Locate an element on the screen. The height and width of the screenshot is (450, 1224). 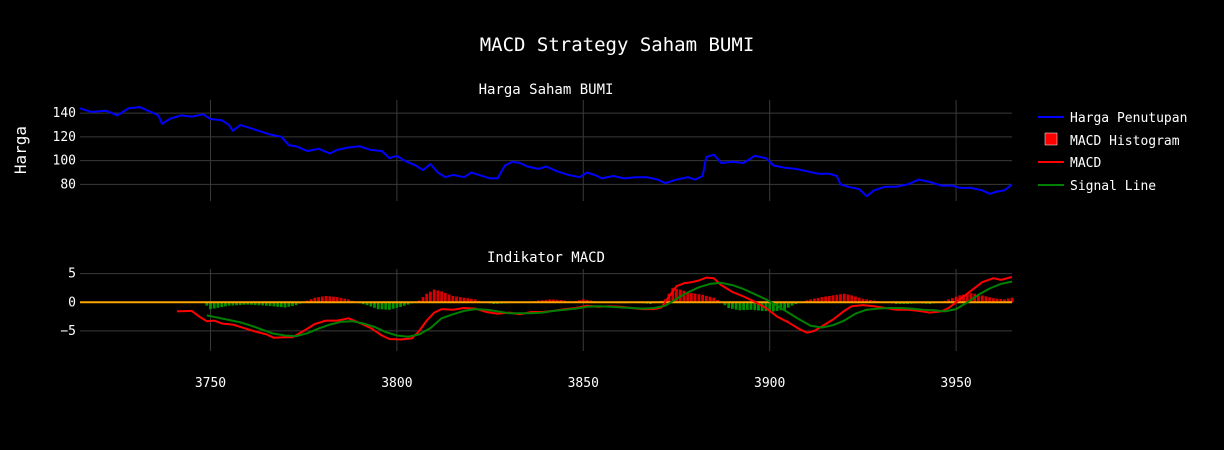
macd-line-signal-line is located at coordinates (609, 309).